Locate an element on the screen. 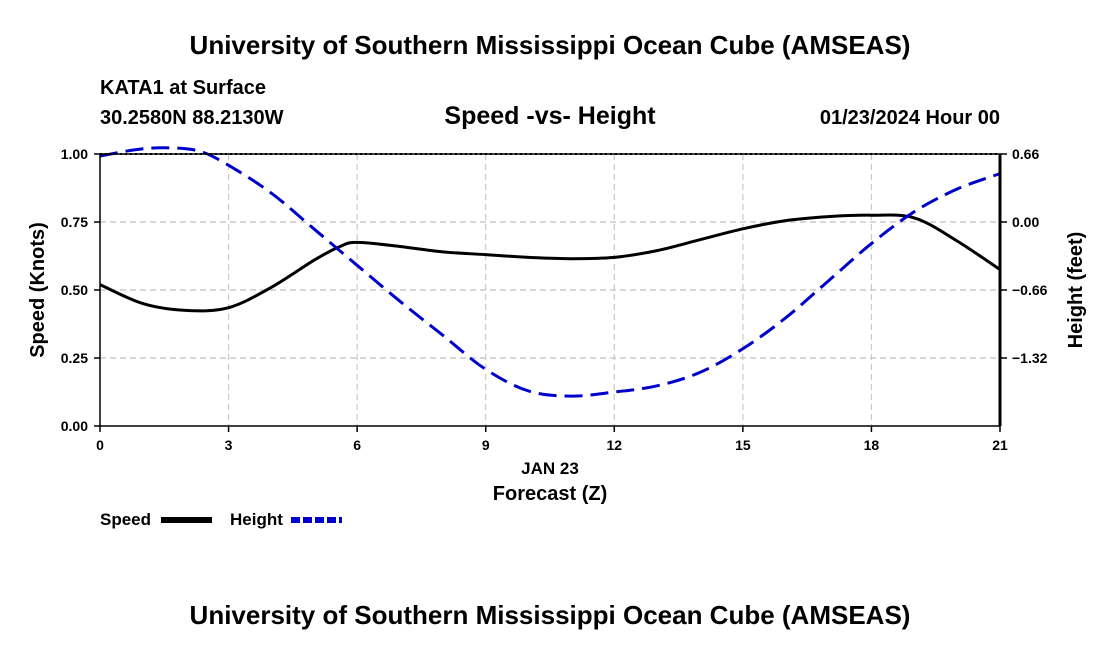 The width and height of the screenshot is (1100, 650). y2-tick-label: 0.00 is located at coordinates (1025, 222).